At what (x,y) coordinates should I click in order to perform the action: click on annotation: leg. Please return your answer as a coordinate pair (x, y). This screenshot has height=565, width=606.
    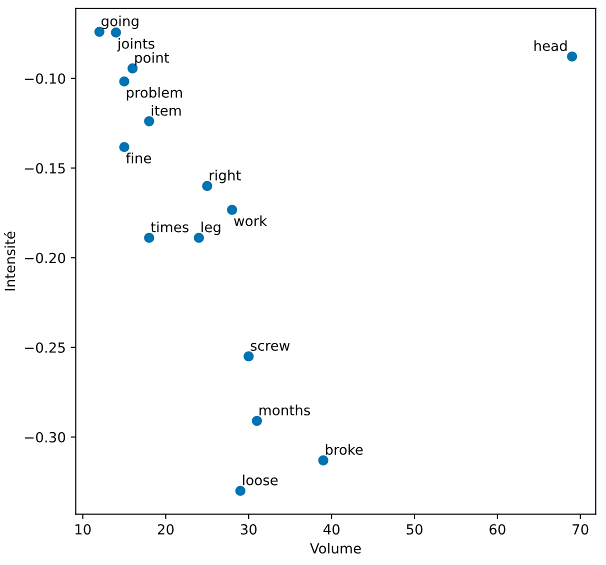
    Looking at the image, I should click on (211, 229).